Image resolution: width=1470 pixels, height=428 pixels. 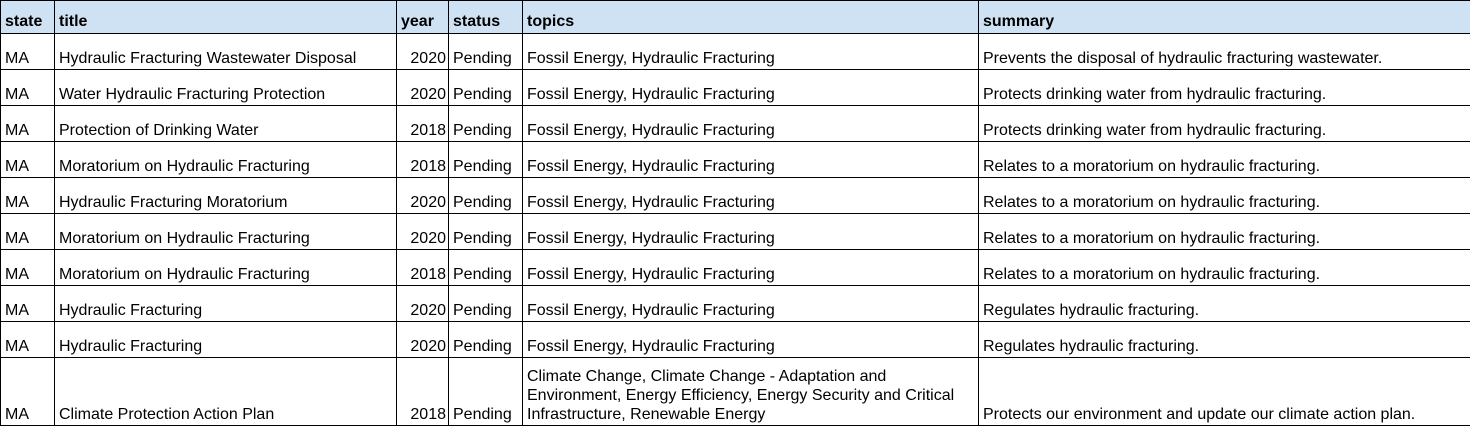 I want to click on cell-title: Hydraulic Fracturing Wastewater Disposal, so click(x=225, y=51).